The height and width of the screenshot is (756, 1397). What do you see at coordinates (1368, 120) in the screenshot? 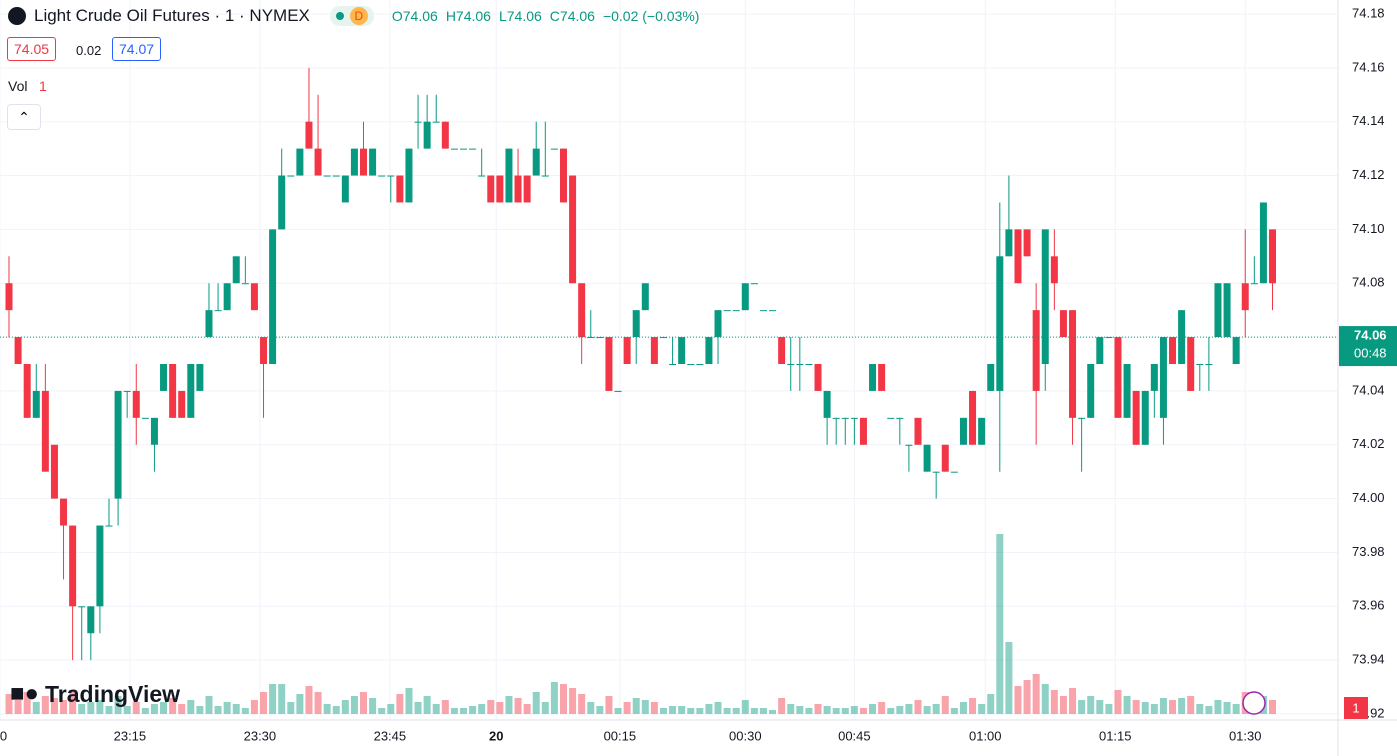
I see `y-tick-label: 74.14` at bounding box center [1368, 120].